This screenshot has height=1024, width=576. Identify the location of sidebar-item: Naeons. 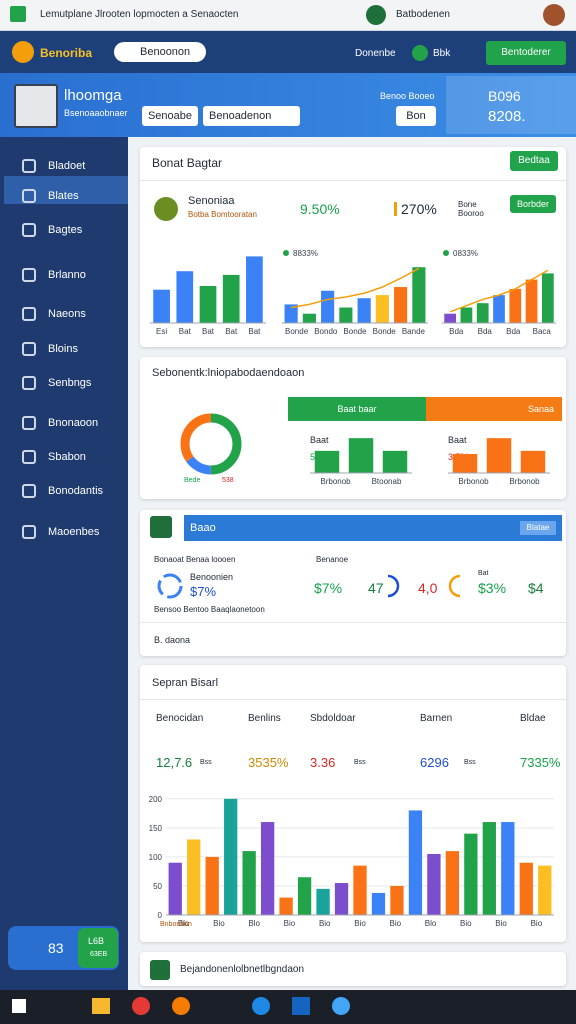
(67, 314).